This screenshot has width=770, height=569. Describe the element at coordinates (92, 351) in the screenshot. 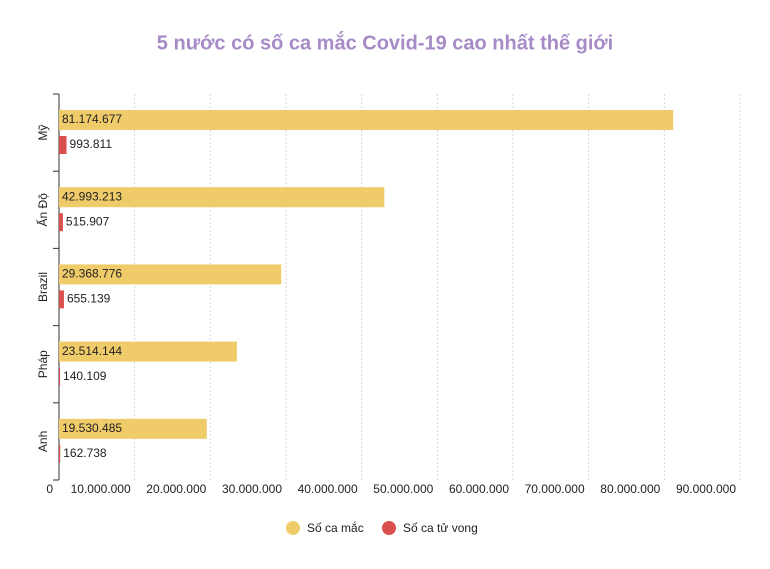

I see `value-label: 23.514.144` at that location.